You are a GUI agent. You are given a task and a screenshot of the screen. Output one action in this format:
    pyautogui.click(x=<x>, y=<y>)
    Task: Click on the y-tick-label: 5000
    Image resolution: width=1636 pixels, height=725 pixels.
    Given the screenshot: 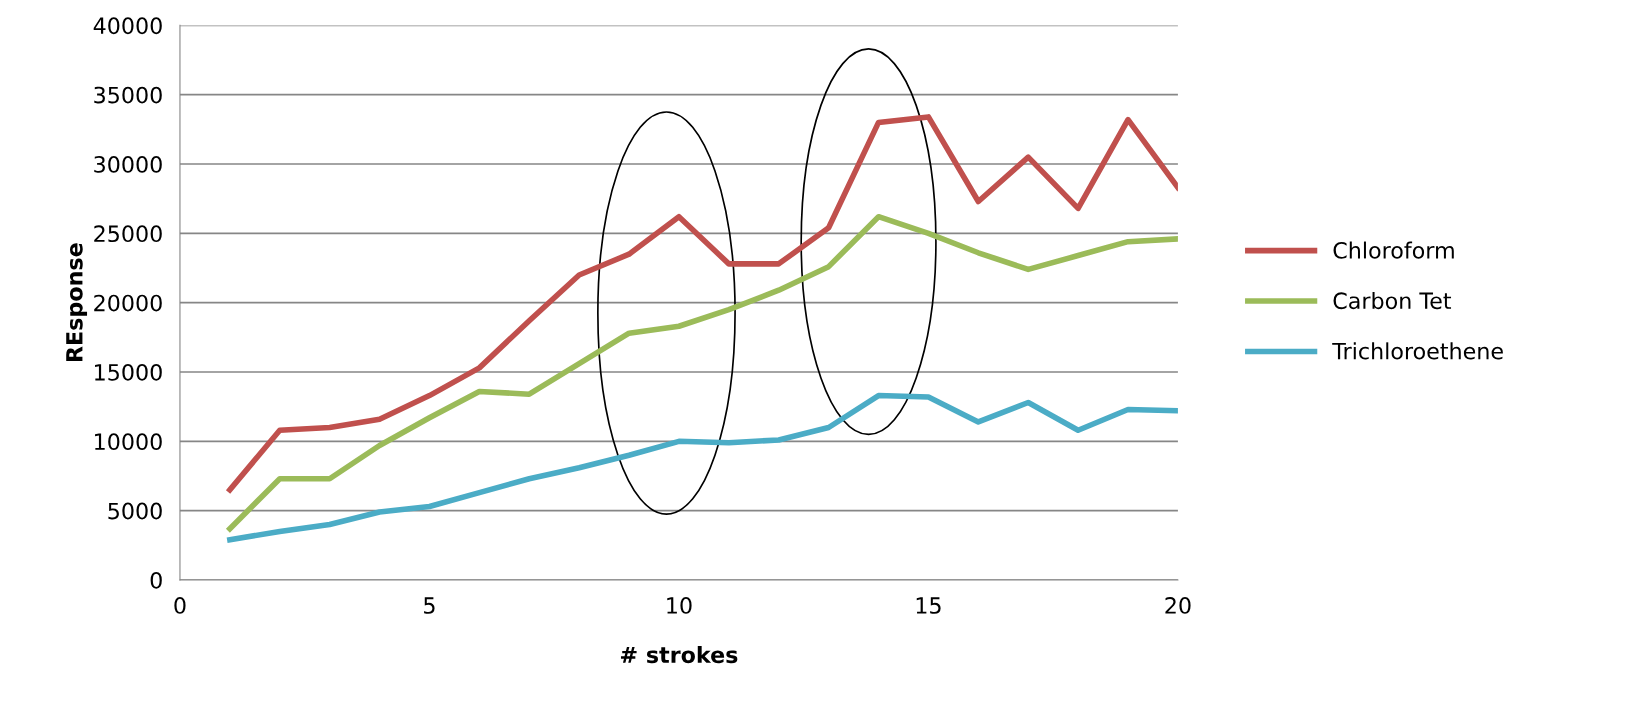 What is the action you would take?
    pyautogui.click(x=135, y=511)
    